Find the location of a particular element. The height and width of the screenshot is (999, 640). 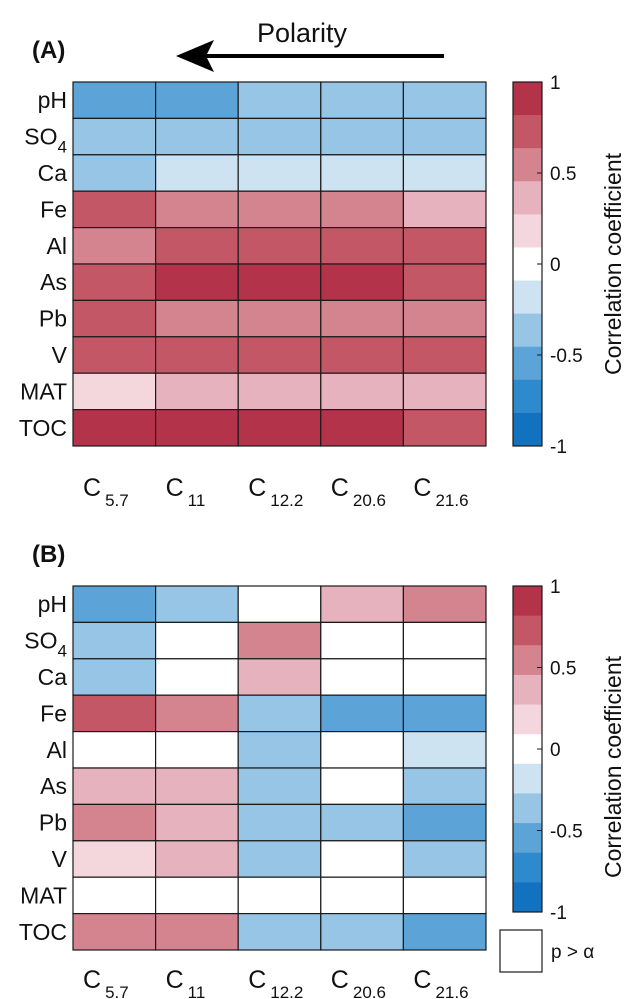

colorbar-tick-label: -0.5 is located at coordinates (566, 356).